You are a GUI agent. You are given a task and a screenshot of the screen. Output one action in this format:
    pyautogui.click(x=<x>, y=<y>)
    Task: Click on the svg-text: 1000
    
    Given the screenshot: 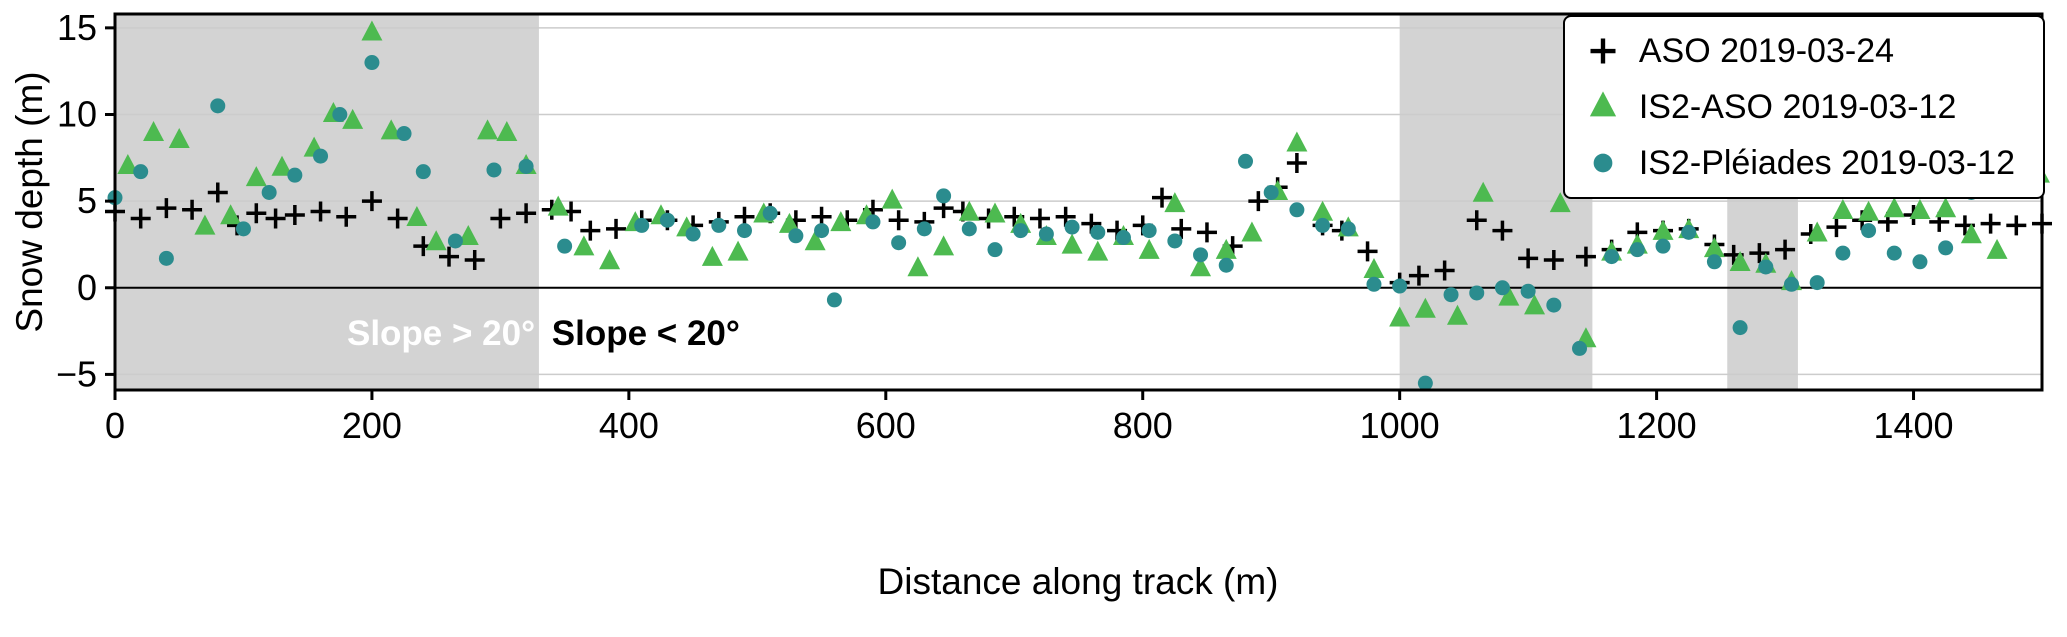 What is the action you would take?
    pyautogui.click(x=1400, y=425)
    